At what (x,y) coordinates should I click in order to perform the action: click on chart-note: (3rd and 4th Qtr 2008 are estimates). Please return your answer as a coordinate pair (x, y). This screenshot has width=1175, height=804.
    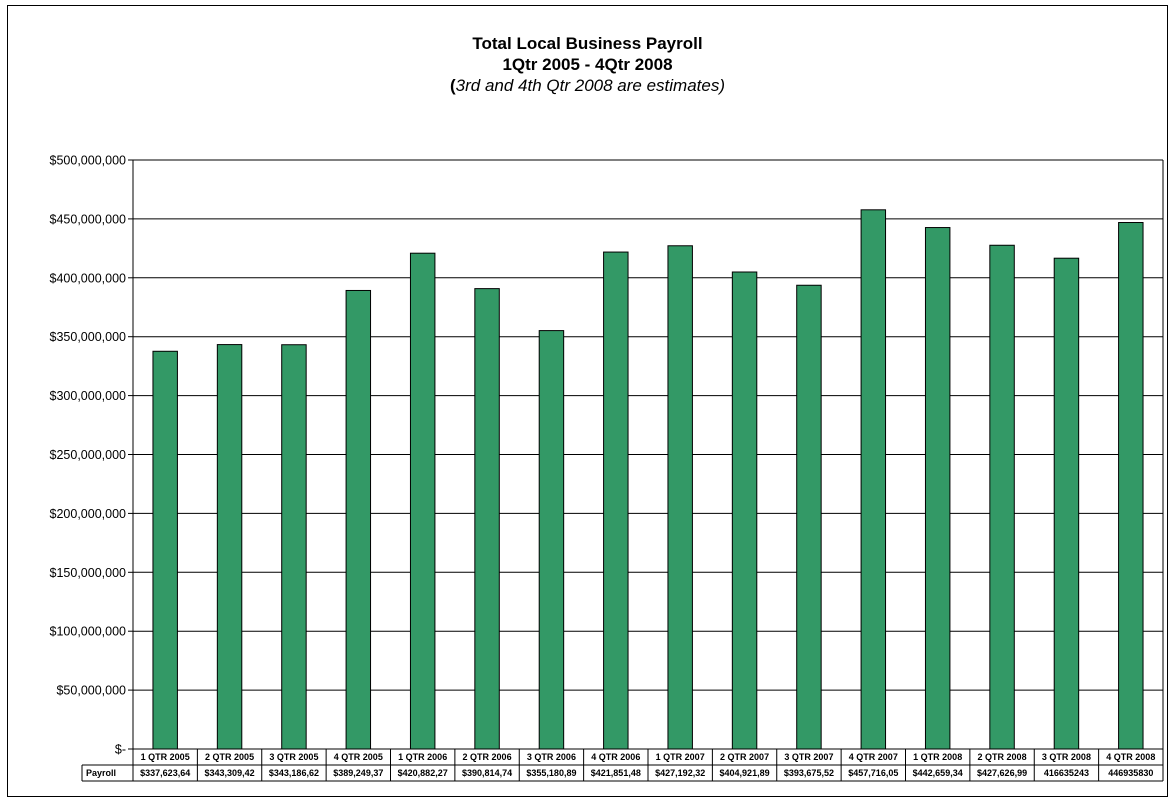
    Looking at the image, I should click on (587, 86).